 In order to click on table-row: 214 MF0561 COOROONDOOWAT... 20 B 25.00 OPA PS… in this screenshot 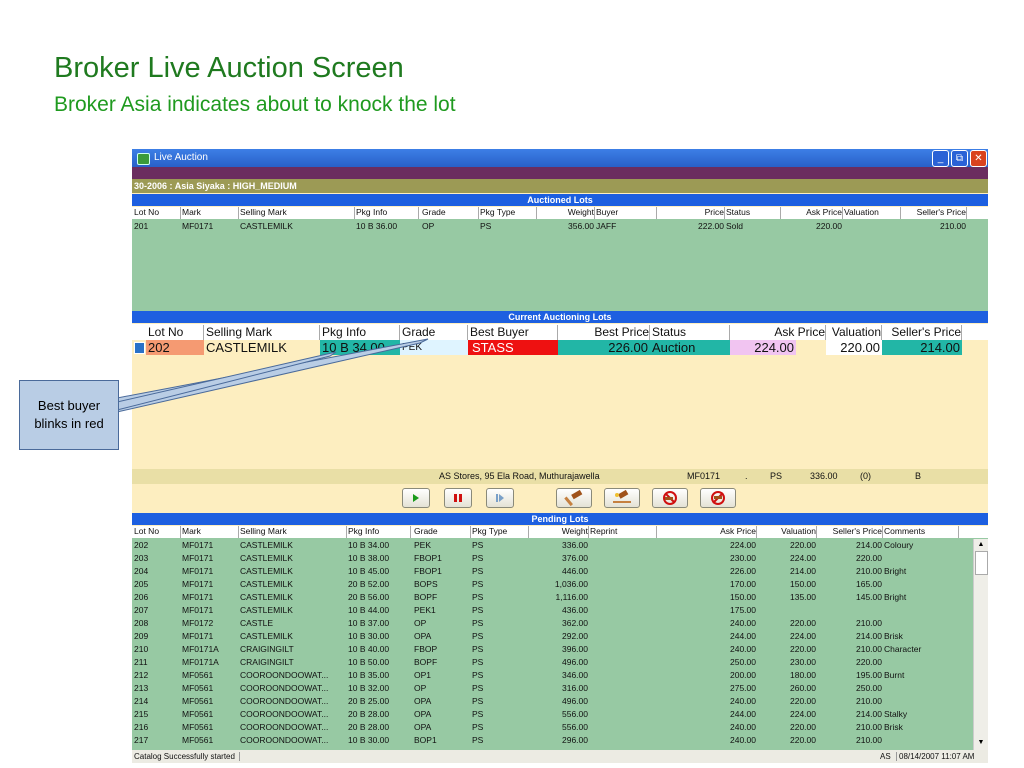, I will do `click(560, 700)`.